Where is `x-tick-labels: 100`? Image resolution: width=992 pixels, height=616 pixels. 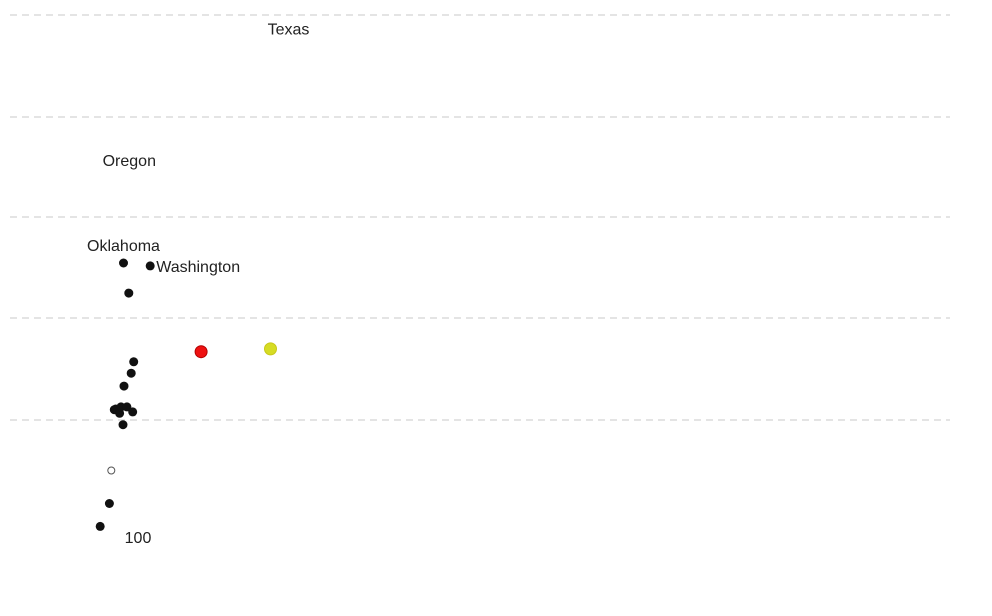
x-tick-labels: 100 is located at coordinates (138, 538).